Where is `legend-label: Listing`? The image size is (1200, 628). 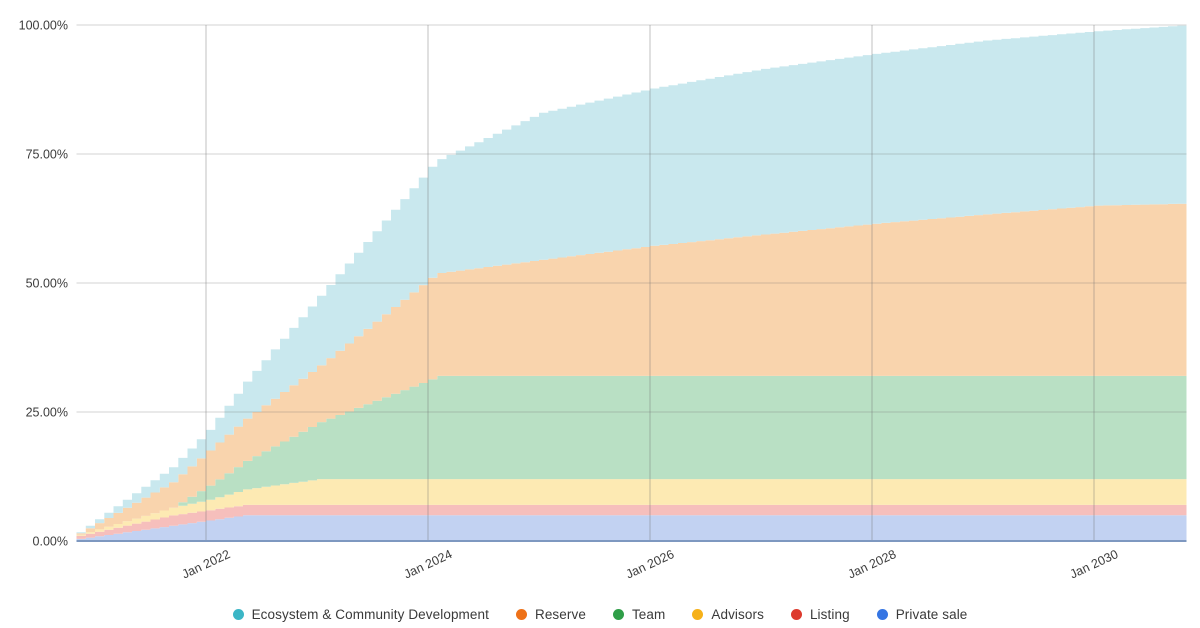 legend-label: Listing is located at coordinates (829, 614).